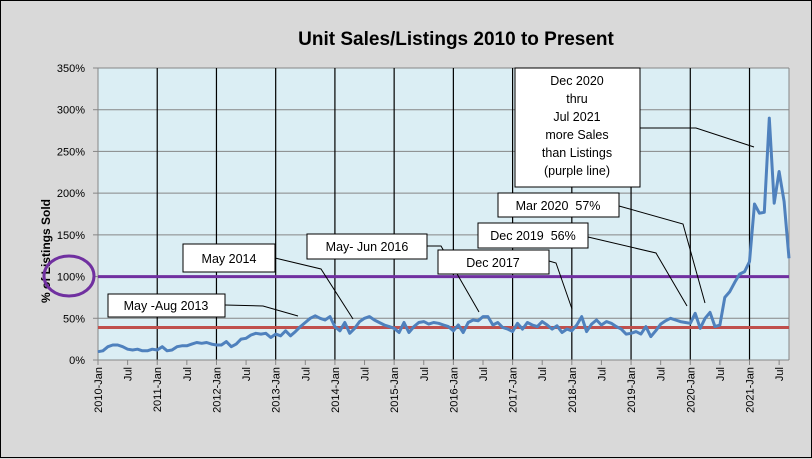  What do you see at coordinates (456, 39) in the screenshot?
I see `chart-title: Unit Sales/Listings 2010 to Present` at bounding box center [456, 39].